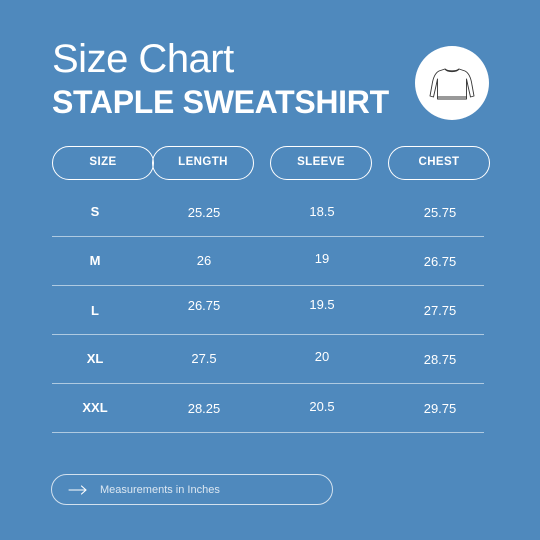 This screenshot has height=540, width=540. Describe the element at coordinates (440, 261) in the screenshot. I see `chest-cell: 26.75` at that location.